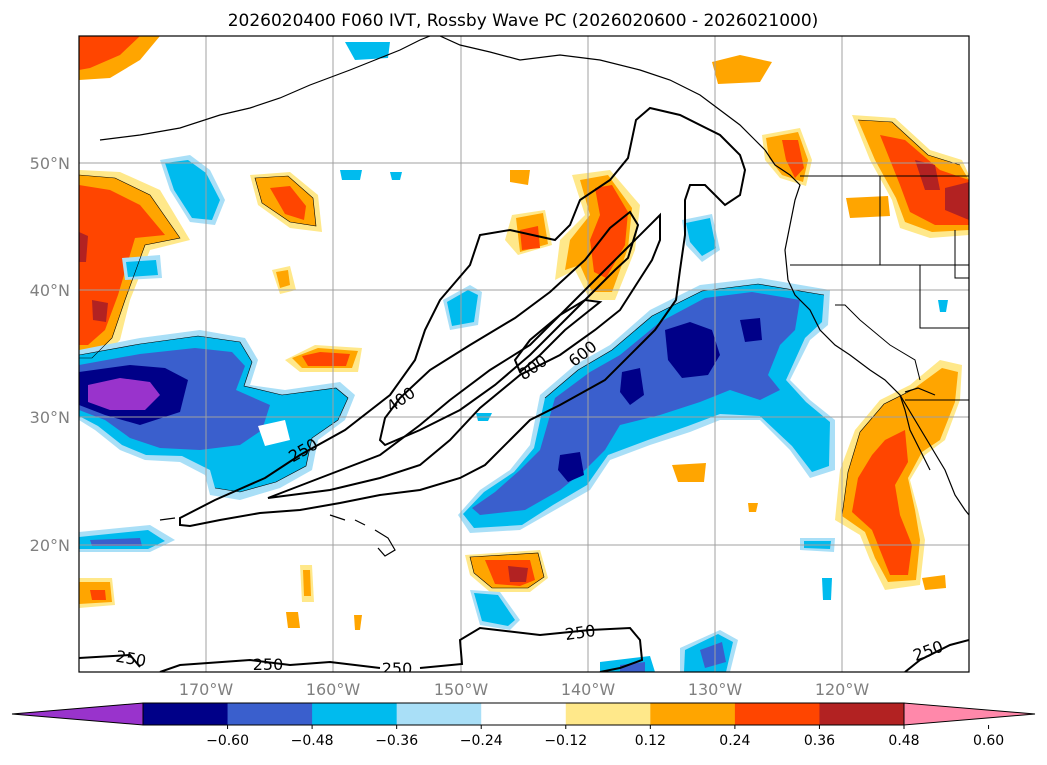 The image size is (1047, 765). What do you see at coordinates (868, 207) in the screenshot?
I see `anomaly-122w-46n` at bounding box center [868, 207].